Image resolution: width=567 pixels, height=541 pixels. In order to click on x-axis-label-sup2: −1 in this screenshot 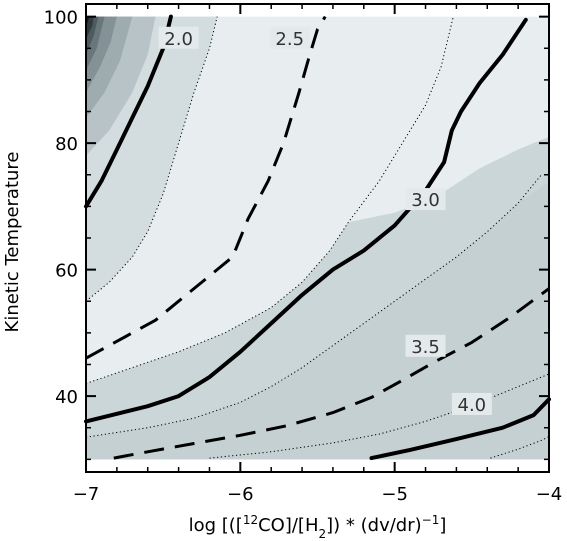, I will do `click(431, 520)`.